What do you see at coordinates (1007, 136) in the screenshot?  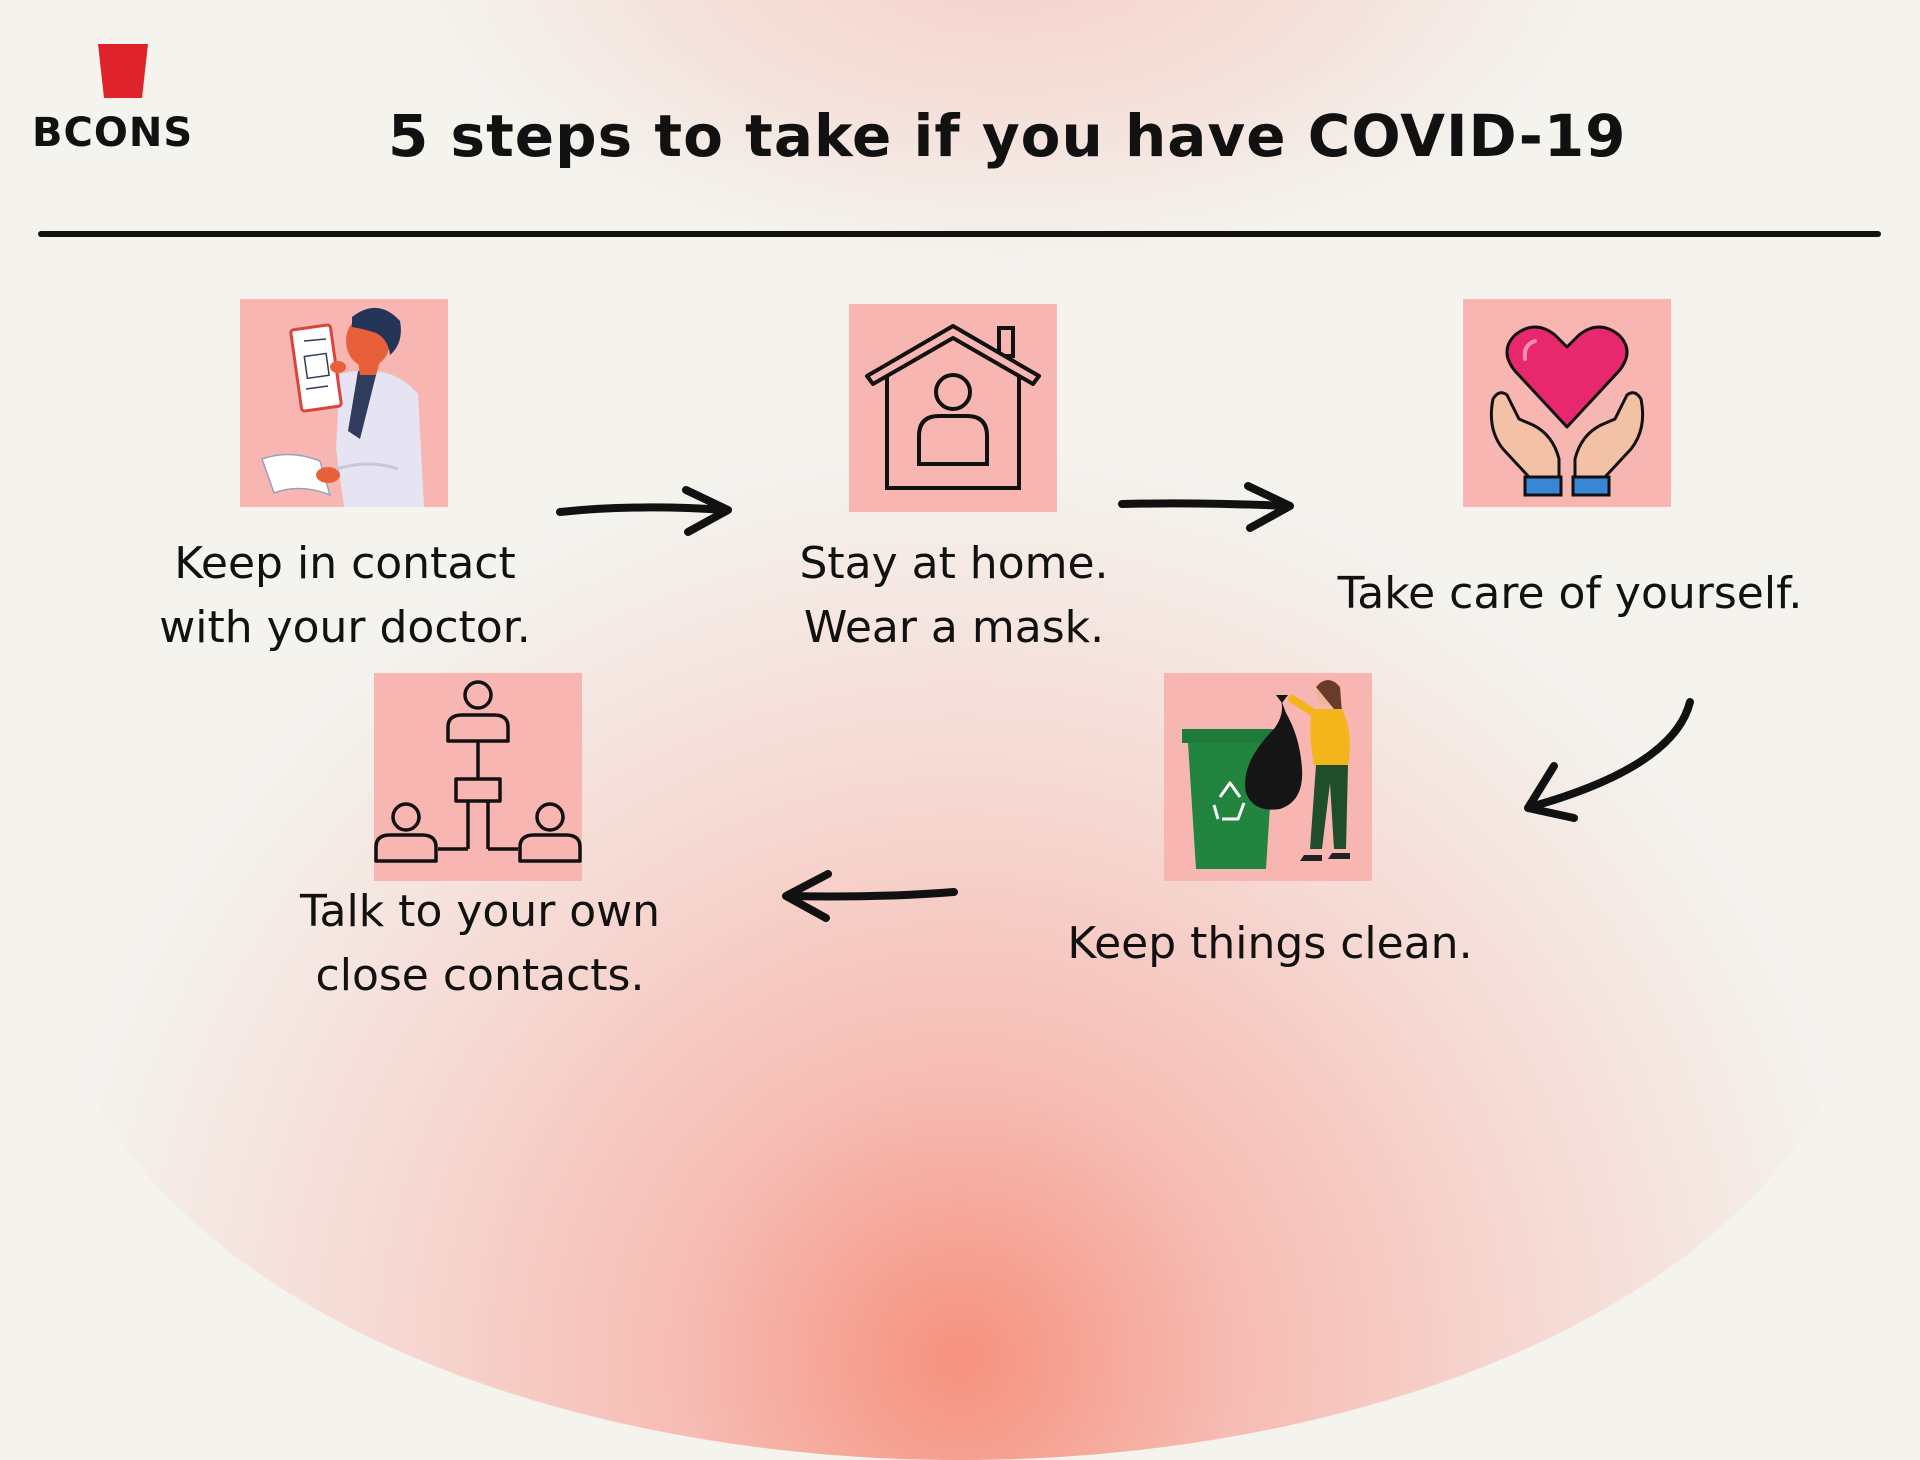 I see `page-title: 5 steps to take if you have COVID-19` at bounding box center [1007, 136].